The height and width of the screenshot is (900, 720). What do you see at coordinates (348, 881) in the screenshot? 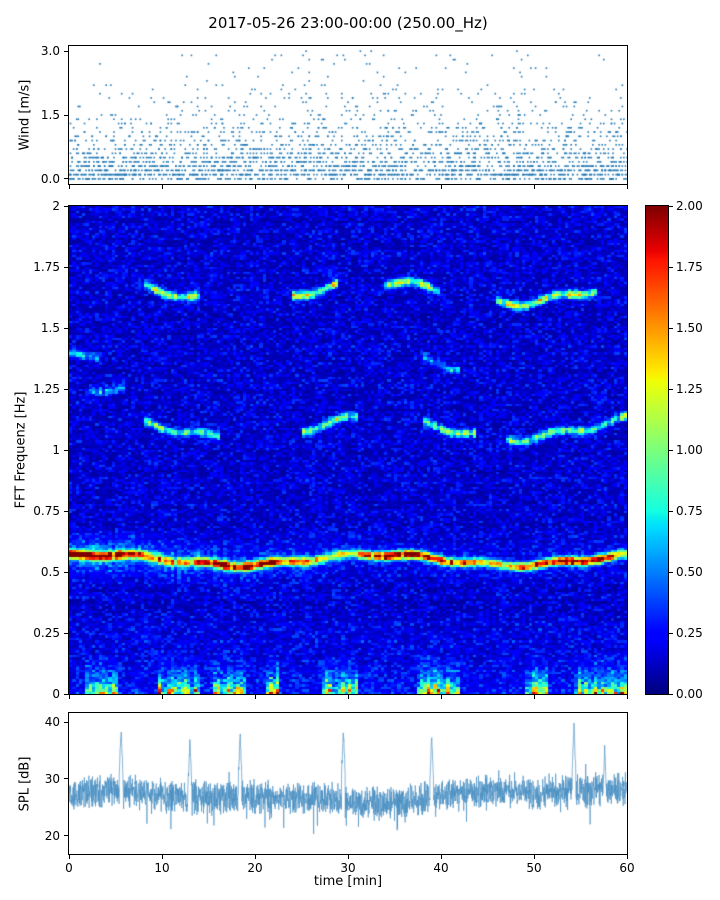
I see `x-axis-label: time [min]` at bounding box center [348, 881].